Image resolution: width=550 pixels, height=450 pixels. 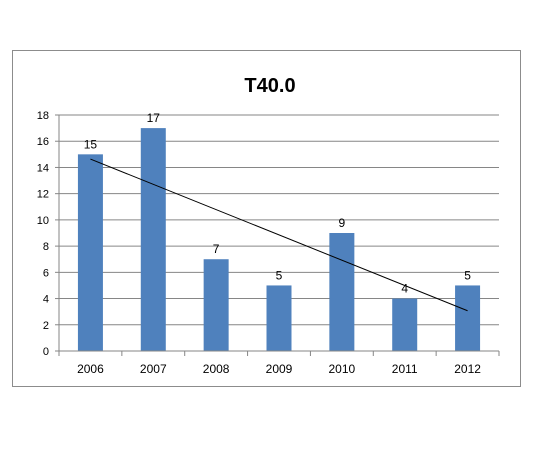 What do you see at coordinates (46, 326) in the screenshot?
I see `y-tick-label: 2` at bounding box center [46, 326].